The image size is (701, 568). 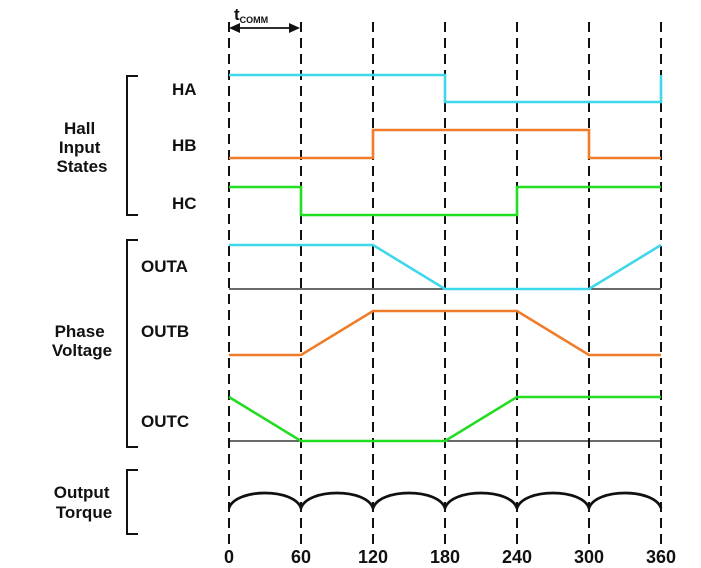 I want to click on ha-label: HA, so click(x=184, y=89).